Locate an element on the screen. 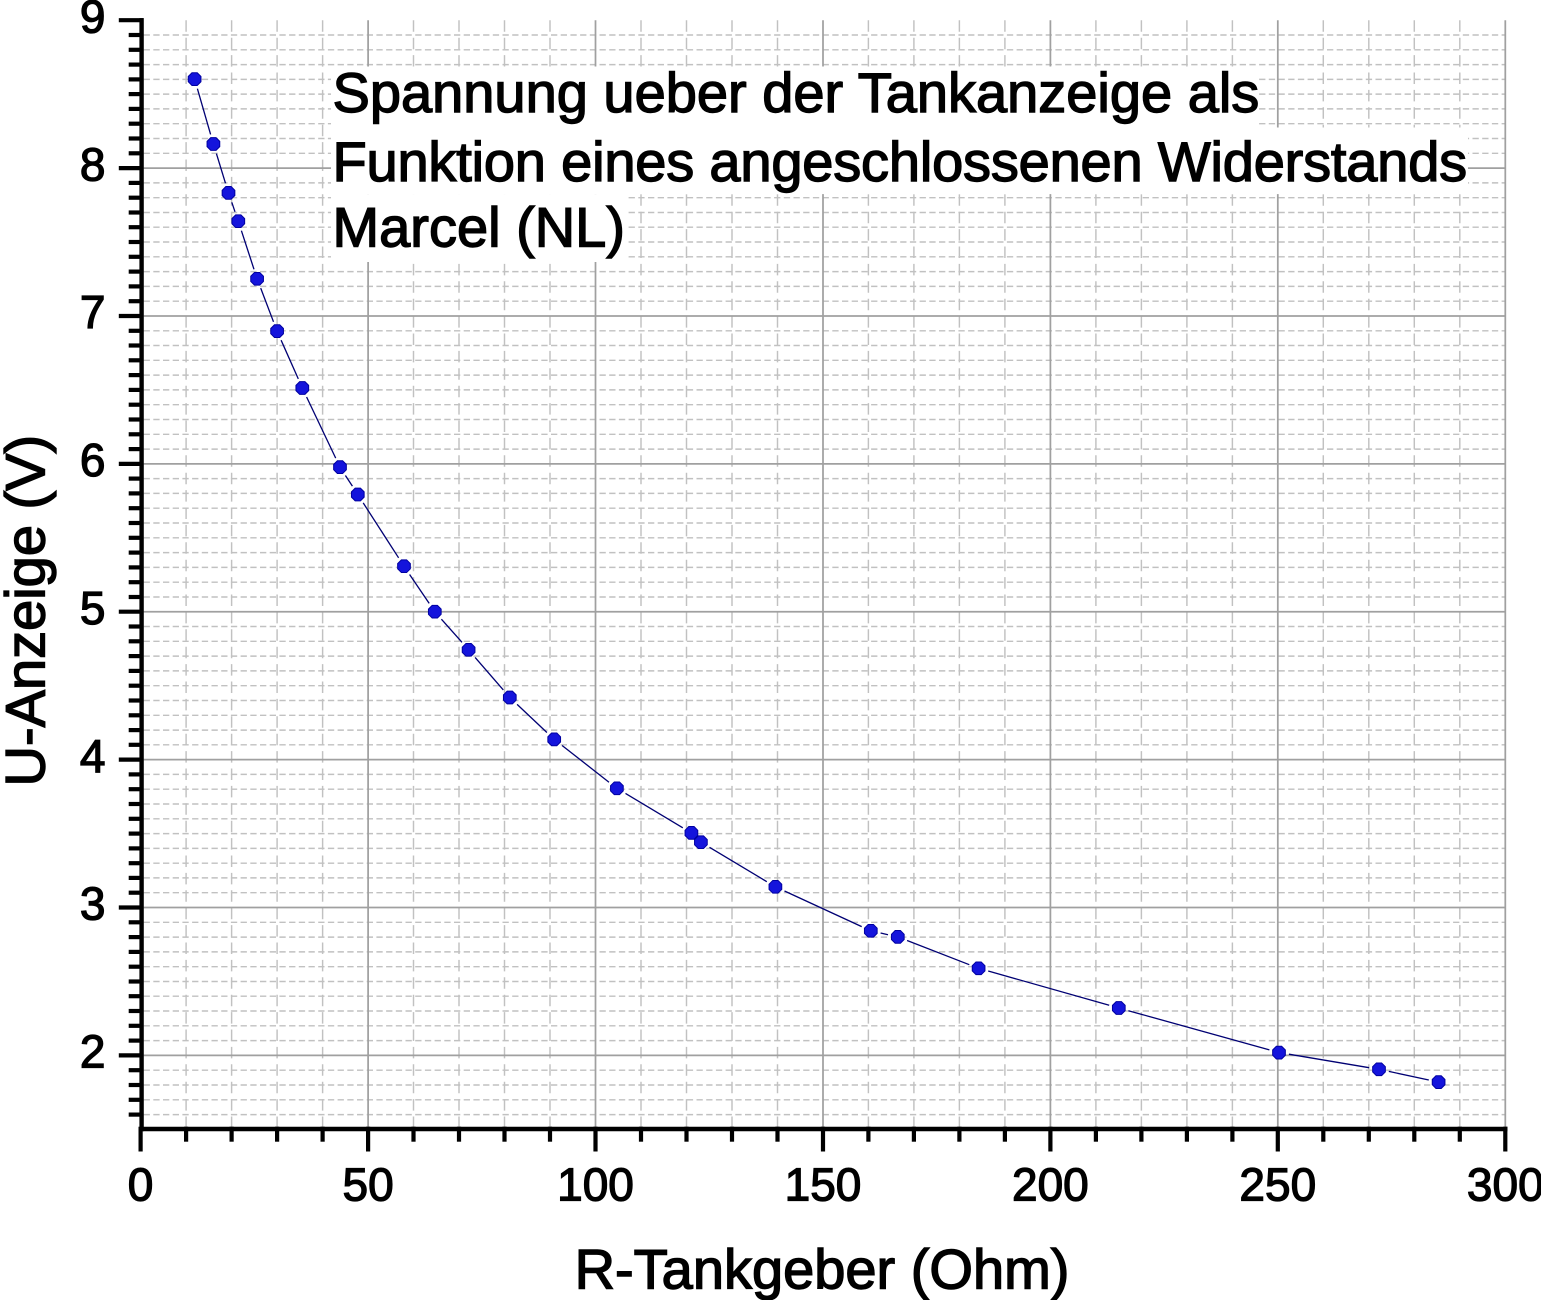 This screenshot has width=1541, height=1300. svg-text: 2 is located at coordinates (93, 1052).